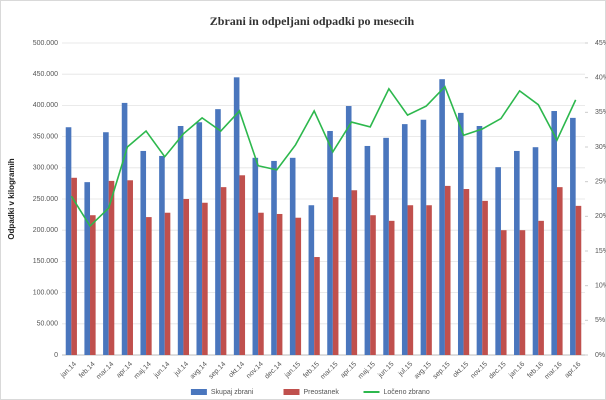 Image resolution: width=606 pixels, height=400 pixels. I want to click on y2-tick-label: 5%, so click(600, 320).